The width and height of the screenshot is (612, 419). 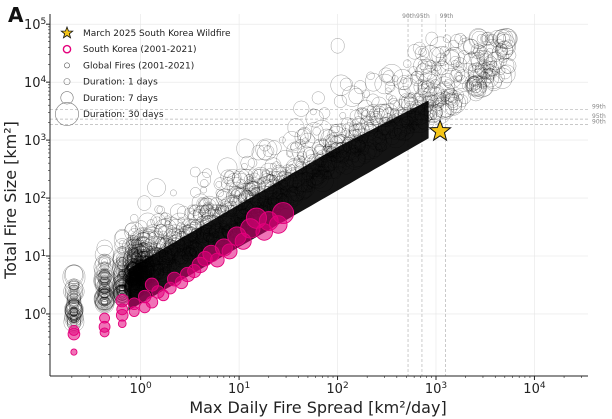 I want to click on x-percentile-label: 99th, so click(x=447, y=16).